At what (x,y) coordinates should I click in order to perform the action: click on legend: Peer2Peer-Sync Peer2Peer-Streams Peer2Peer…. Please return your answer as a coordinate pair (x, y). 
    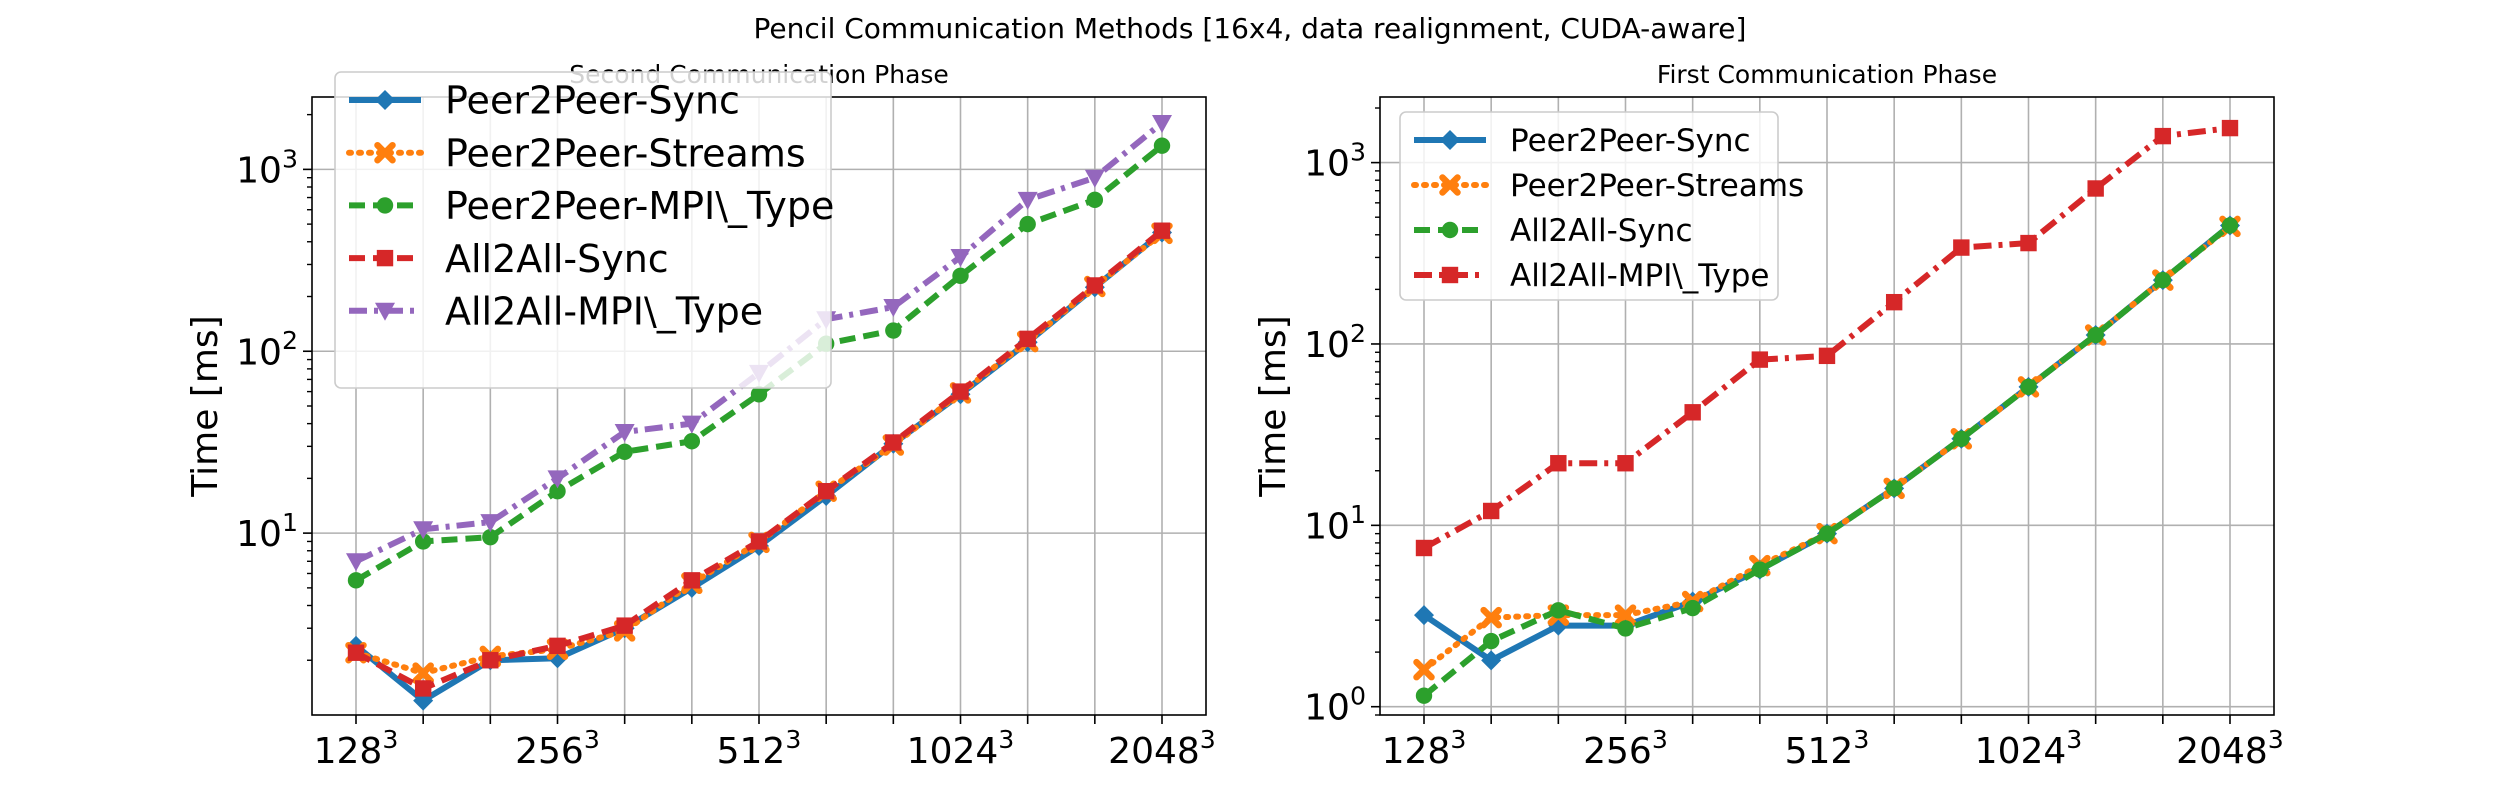
    Looking at the image, I should click on (584, 230).